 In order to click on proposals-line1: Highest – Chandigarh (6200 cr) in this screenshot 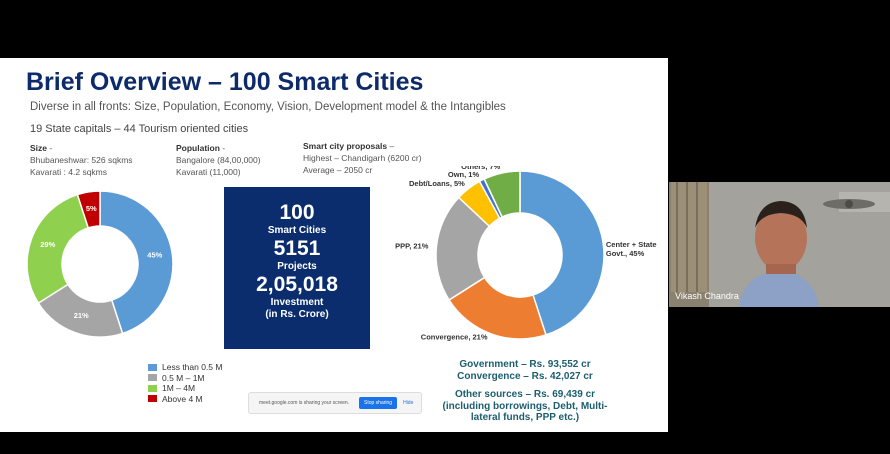, I will do `click(362, 158)`.